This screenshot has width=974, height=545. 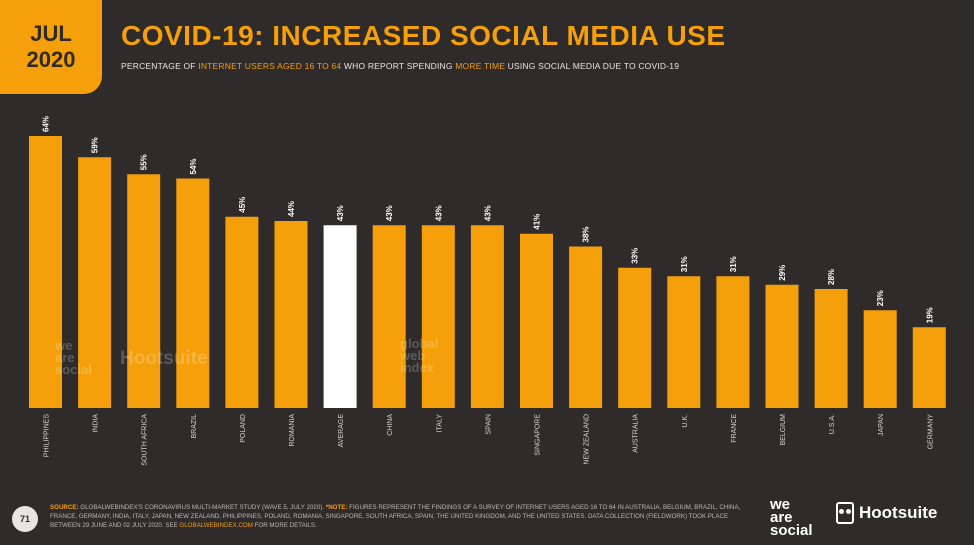 What do you see at coordinates (487, 316) in the screenshot?
I see `bar-spain` at bounding box center [487, 316].